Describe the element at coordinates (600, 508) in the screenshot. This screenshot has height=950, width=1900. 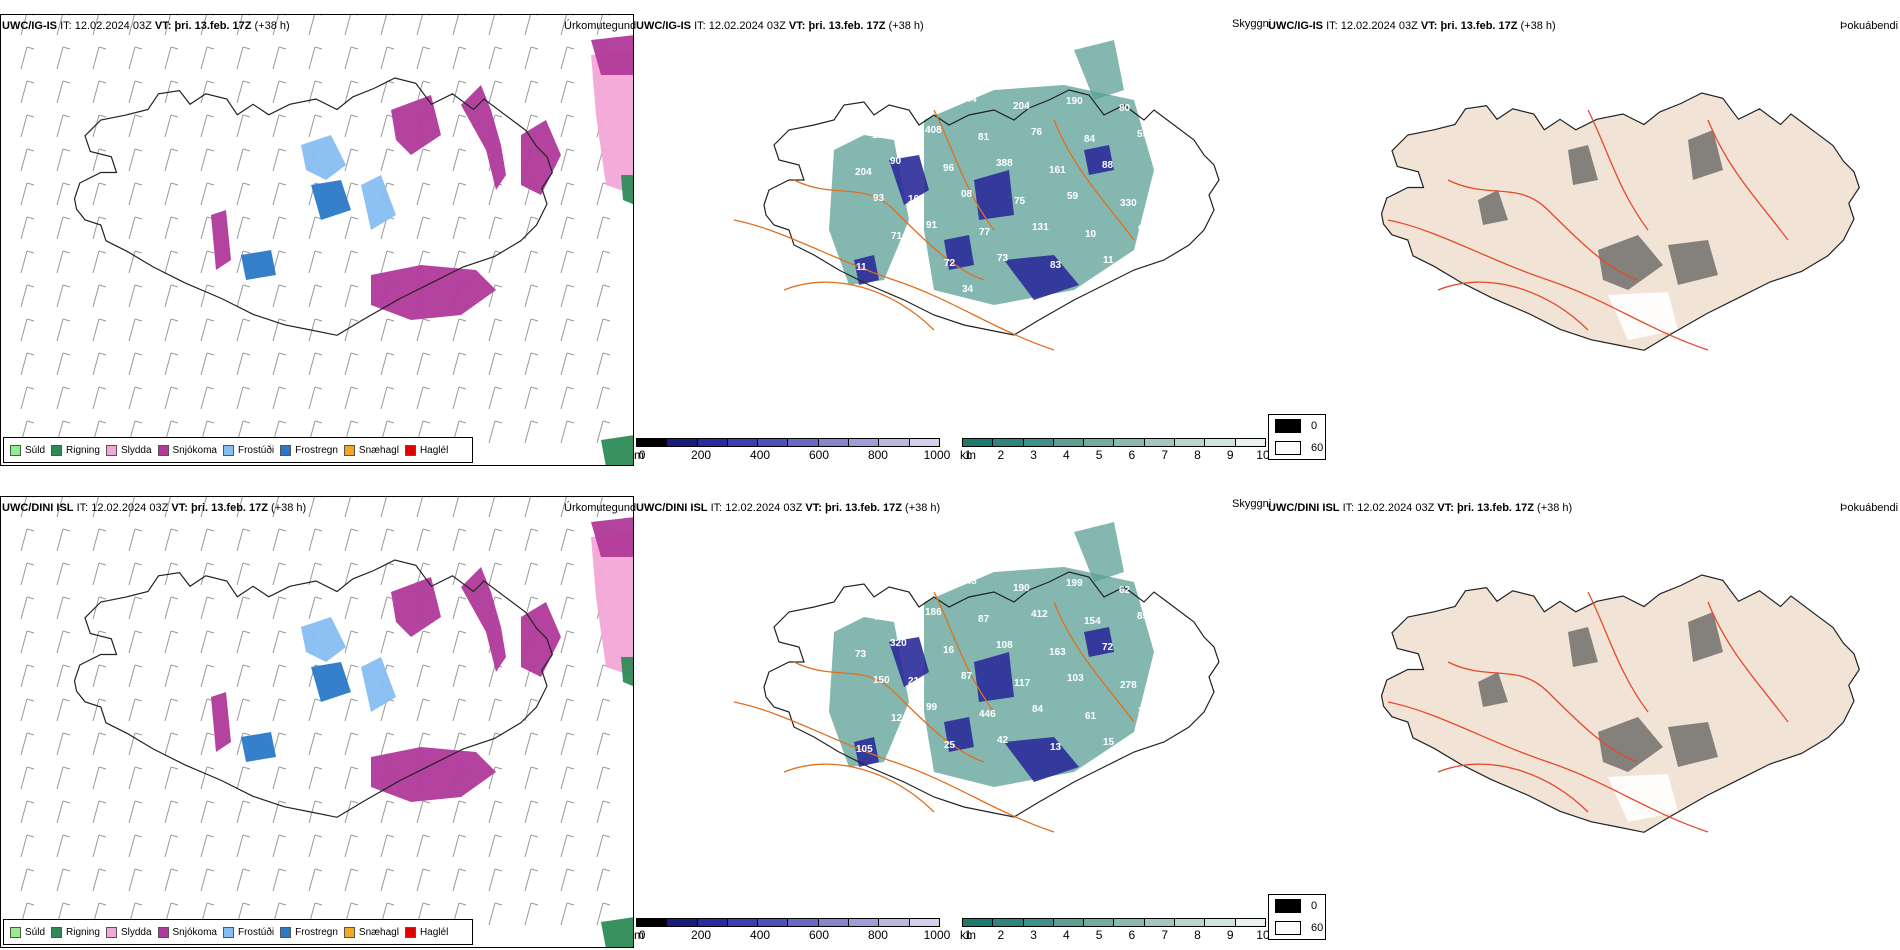
I see `precip-title: Úrkomutegund` at that location.